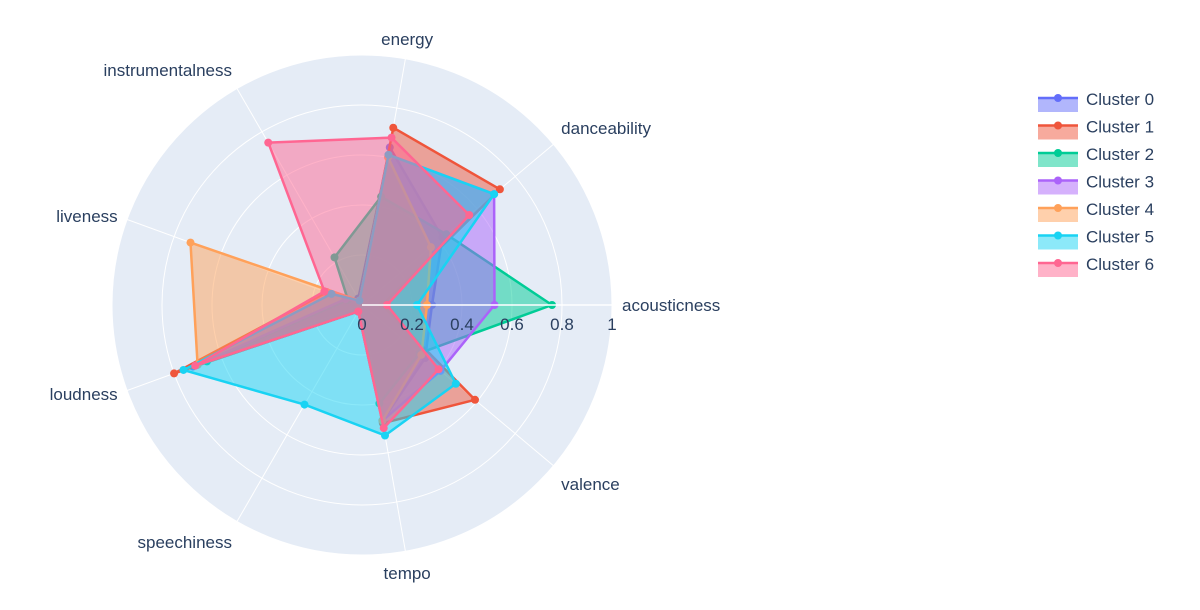  What do you see at coordinates (1120, 209) in the screenshot?
I see `legend-label: Cluster 4` at bounding box center [1120, 209].